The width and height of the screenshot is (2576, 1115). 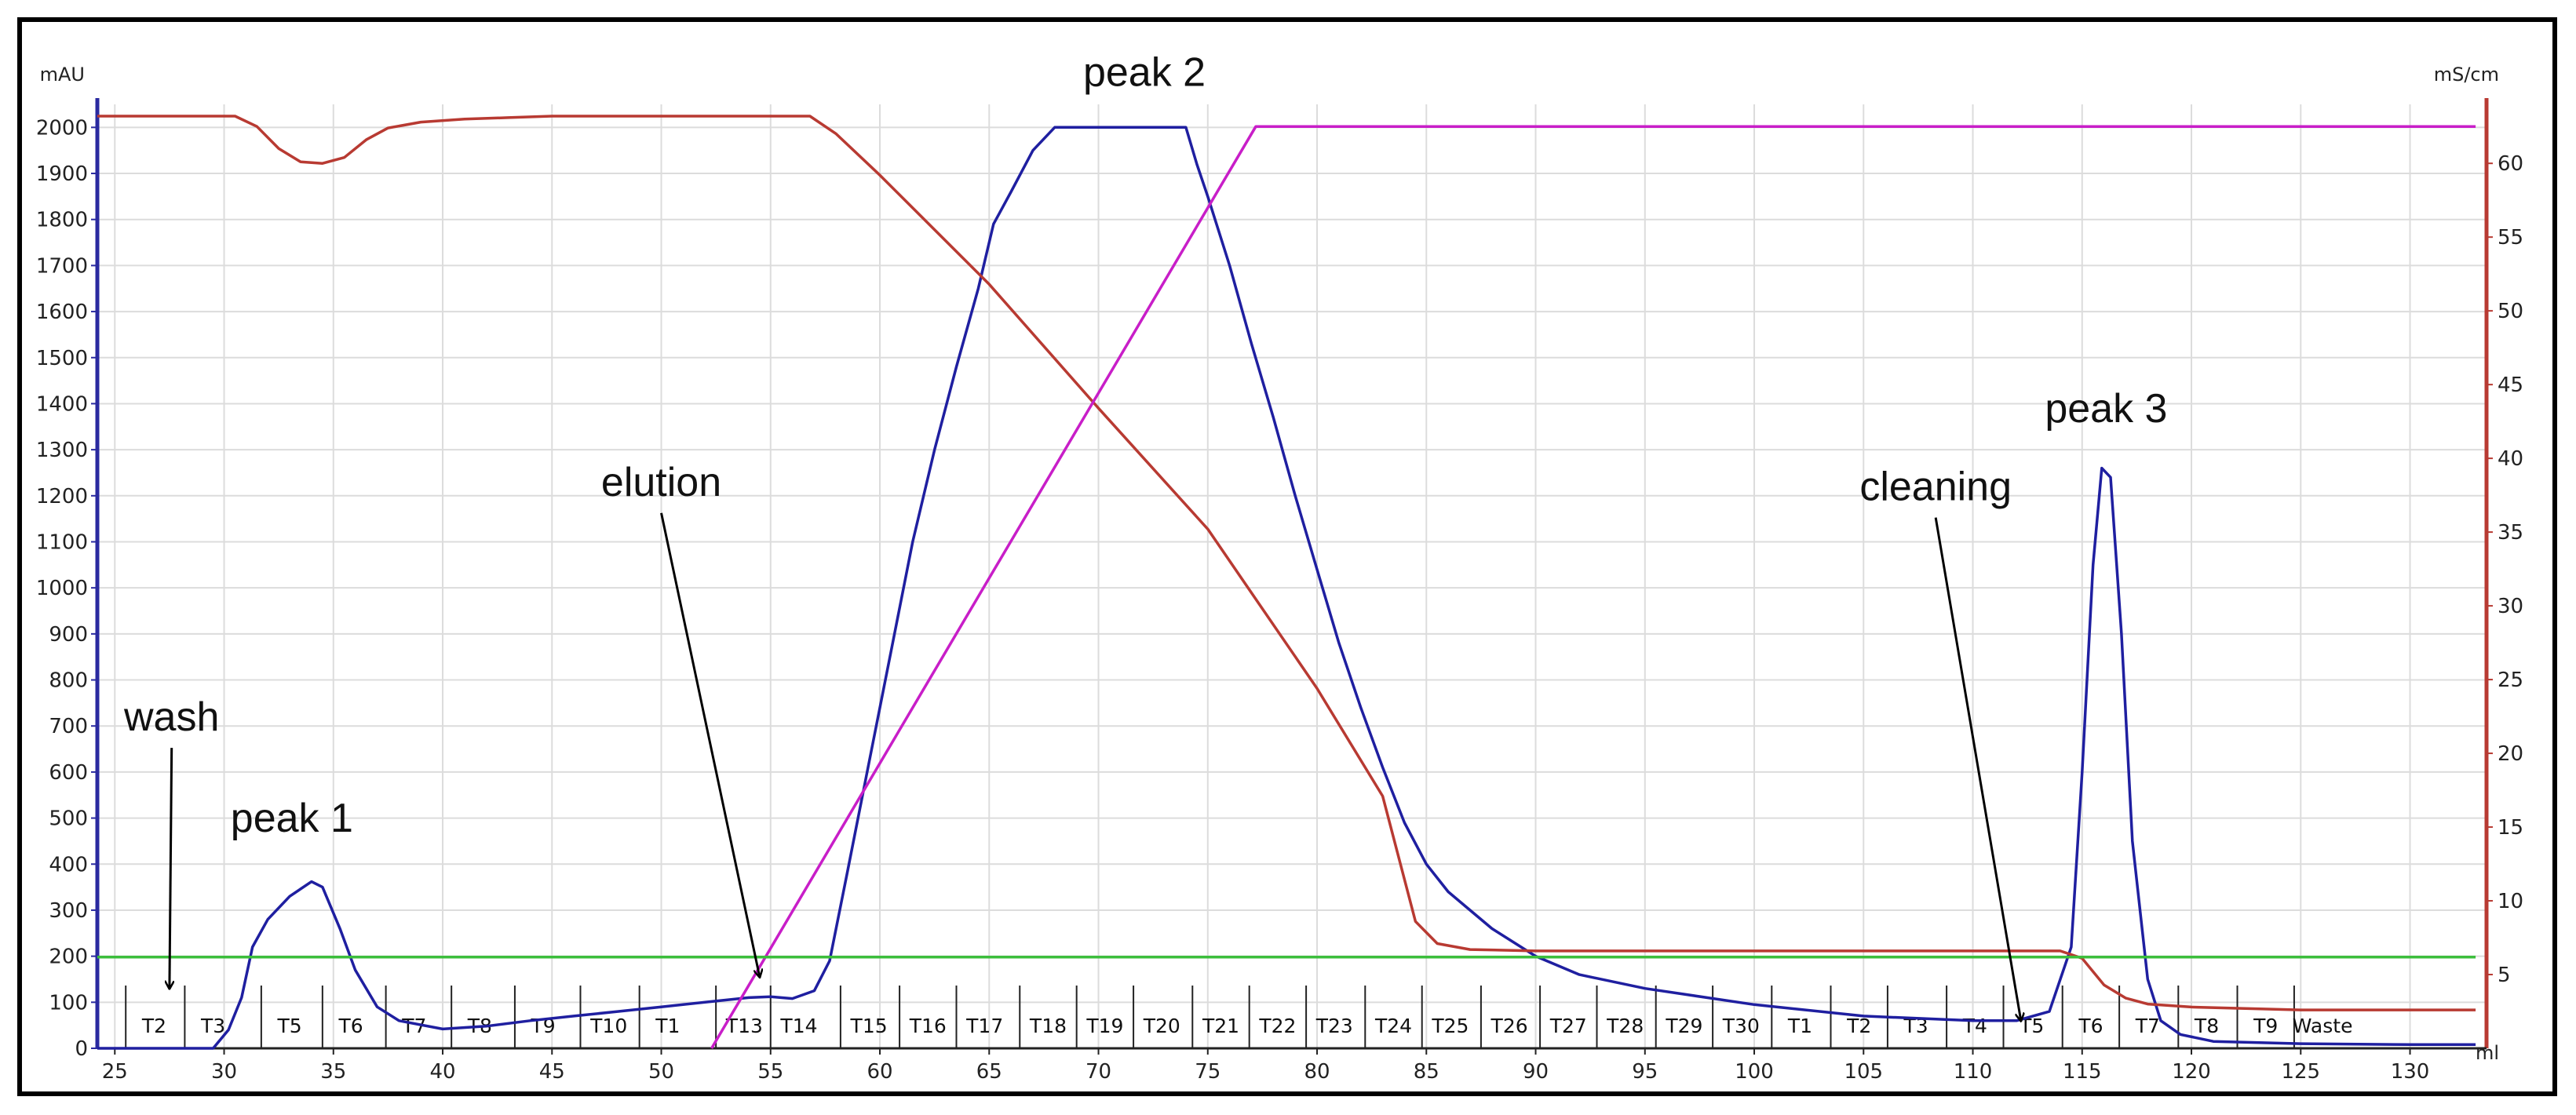 I want to click on fraction-label: T22, so click(x=1277, y=1026).